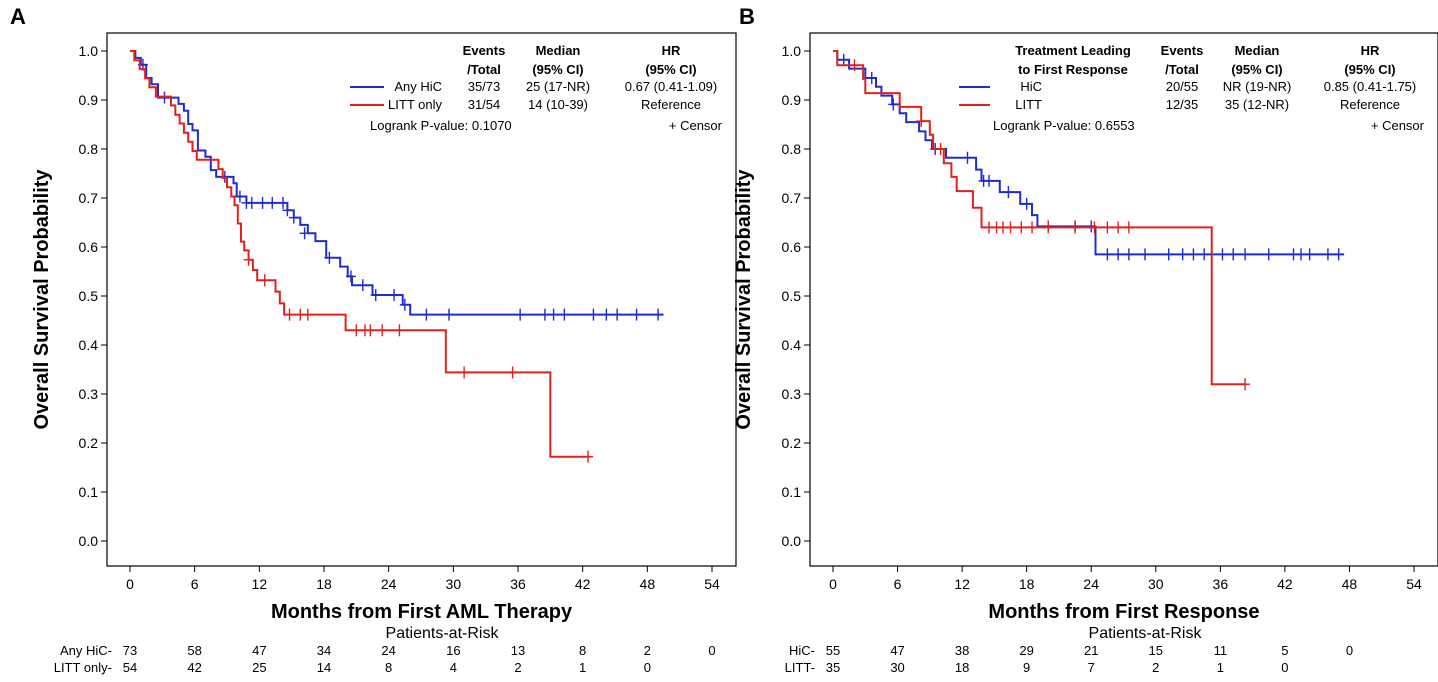  I want to click on at-risk-count: 2, so click(647, 650).